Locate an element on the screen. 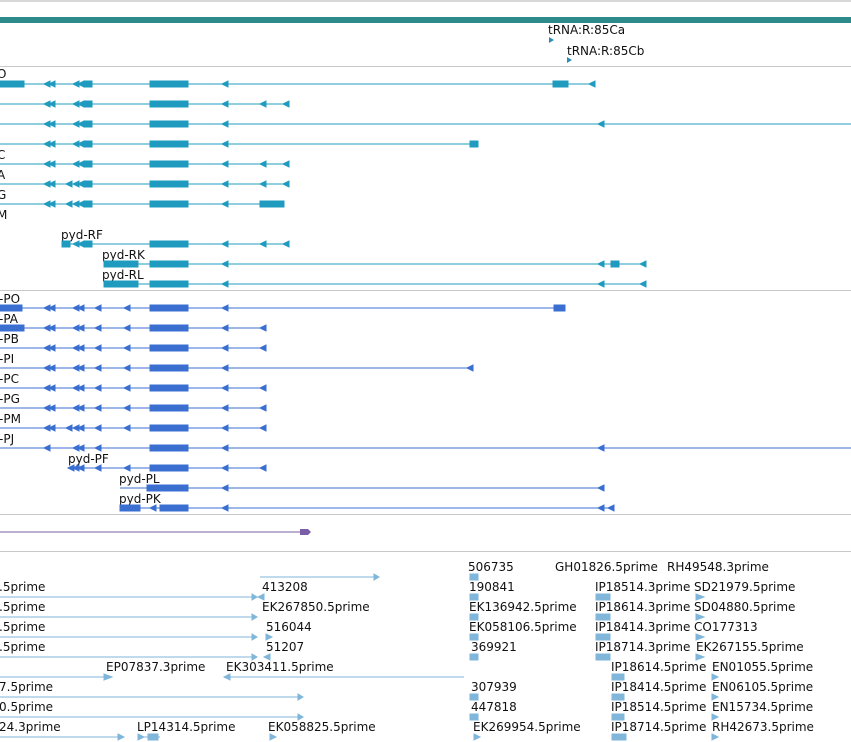  est-label: EK136942.5prime is located at coordinates (523, 607).